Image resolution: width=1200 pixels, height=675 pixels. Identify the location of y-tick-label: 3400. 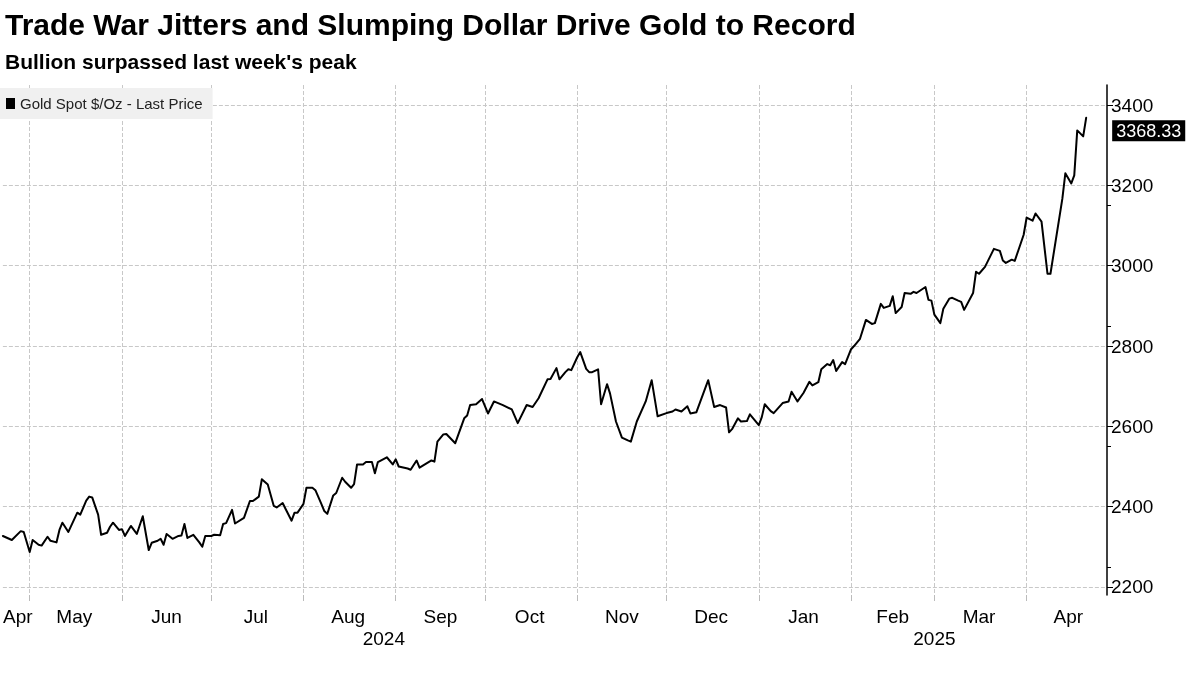
(1132, 105).